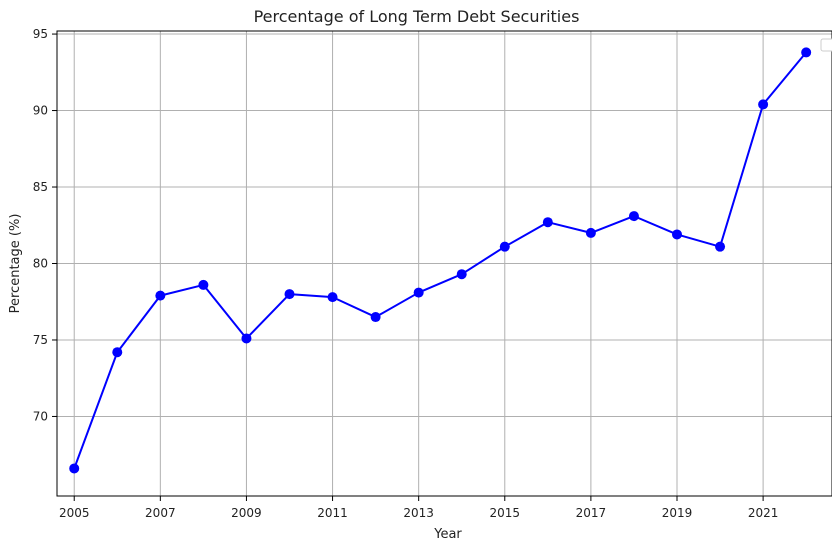 The width and height of the screenshot is (832, 542). What do you see at coordinates (40, 187) in the screenshot?
I see `y-tick-label: 85` at bounding box center [40, 187].